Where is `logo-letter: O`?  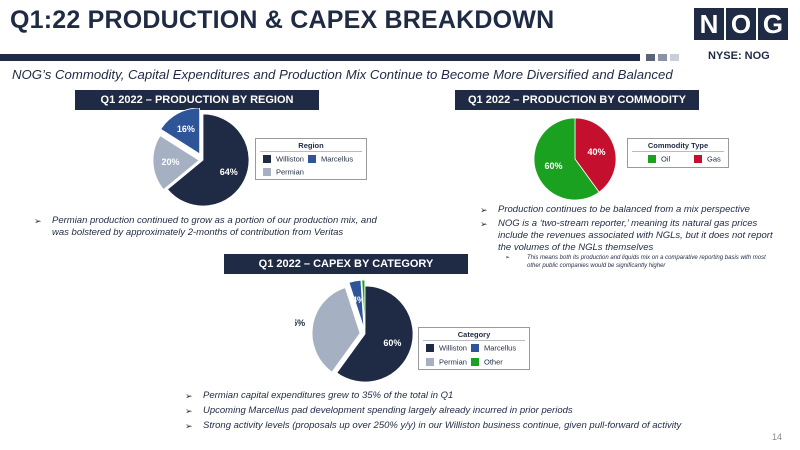 logo-letter: O is located at coordinates (741, 24).